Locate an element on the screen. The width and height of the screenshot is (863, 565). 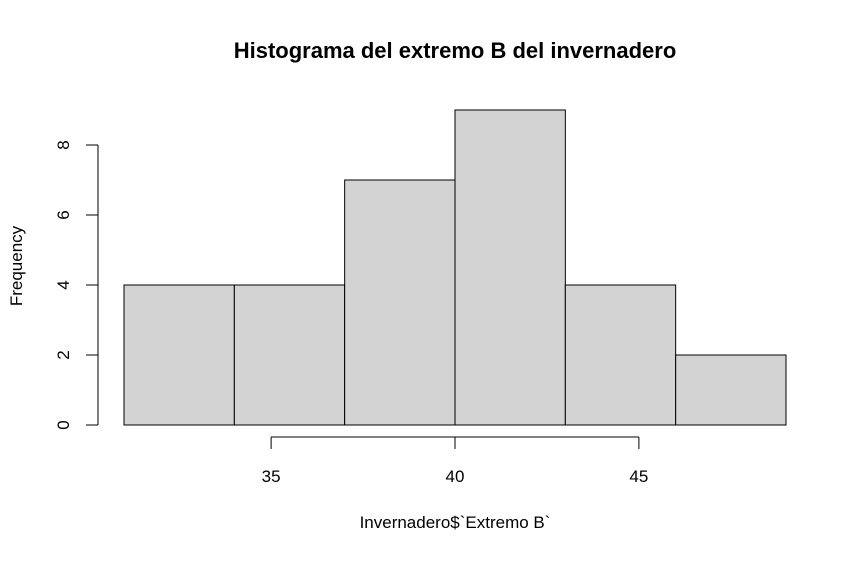
x-axis: 35 40 45 is located at coordinates (455, 461).